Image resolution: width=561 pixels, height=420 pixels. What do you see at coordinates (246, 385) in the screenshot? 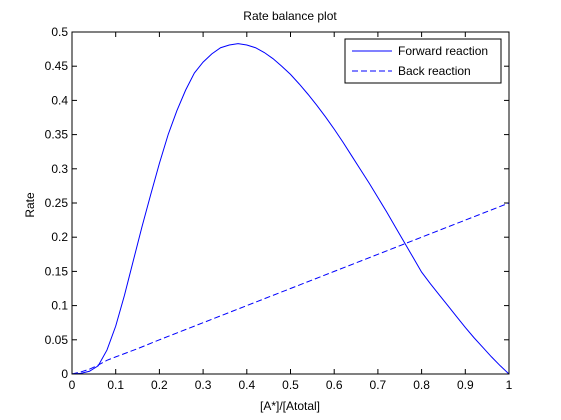
I see `x-tick-label: 0.4` at bounding box center [246, 385].